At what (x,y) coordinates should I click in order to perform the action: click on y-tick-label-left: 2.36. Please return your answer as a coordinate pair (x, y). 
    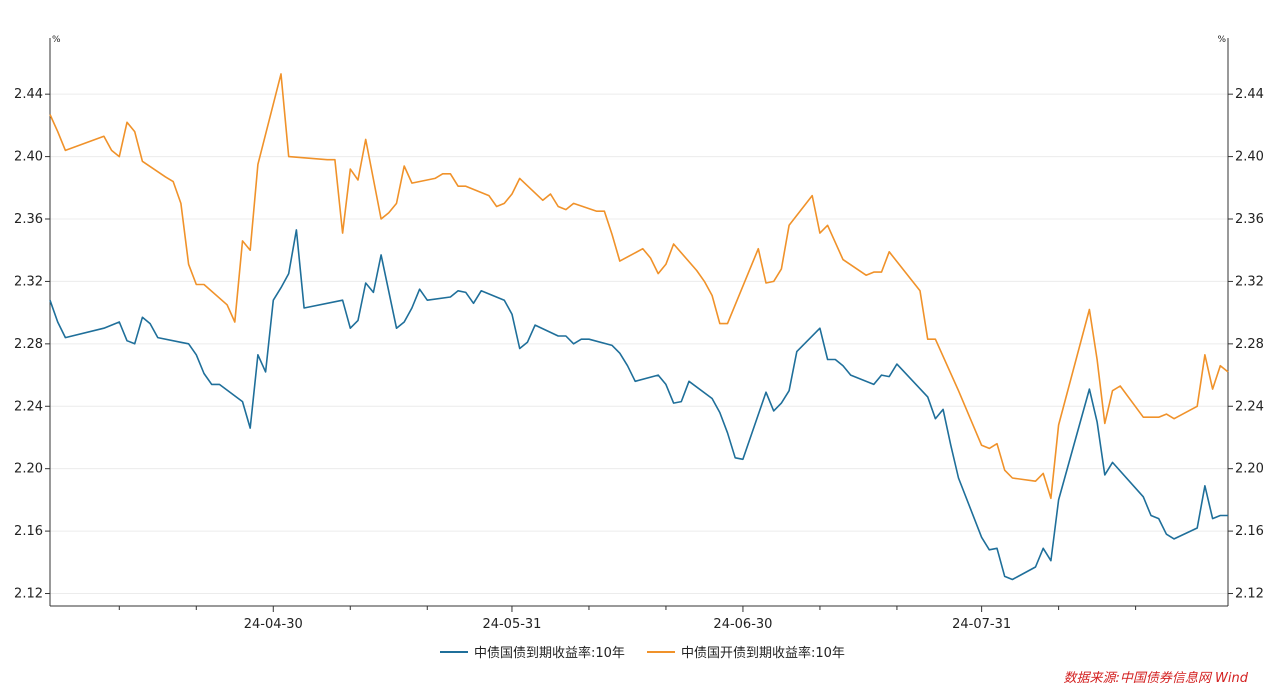
    Looking at the image, I should click on (28, 219).